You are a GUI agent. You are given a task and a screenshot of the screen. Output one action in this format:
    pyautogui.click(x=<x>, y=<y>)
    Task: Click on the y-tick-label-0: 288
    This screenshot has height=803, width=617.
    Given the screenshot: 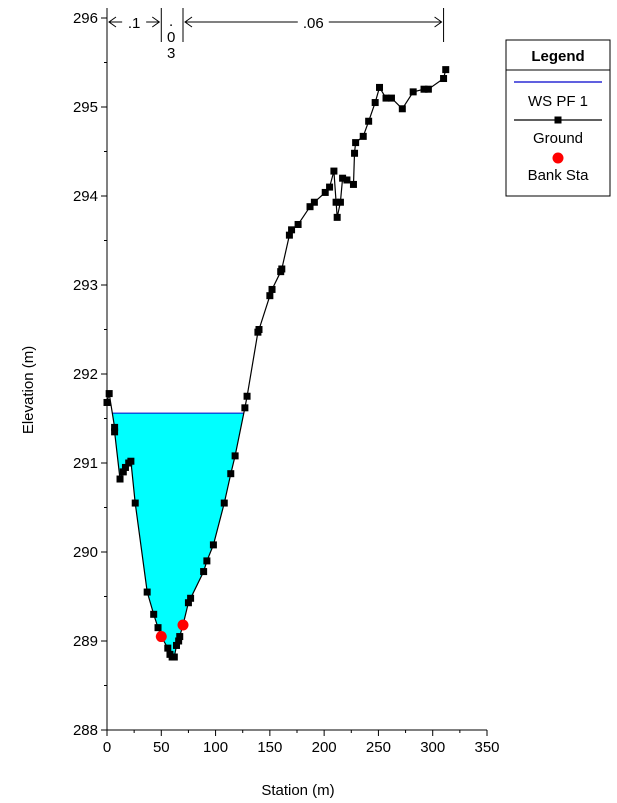 What is the action you would take?
    pyautogui.click(x=85, y=730)
    